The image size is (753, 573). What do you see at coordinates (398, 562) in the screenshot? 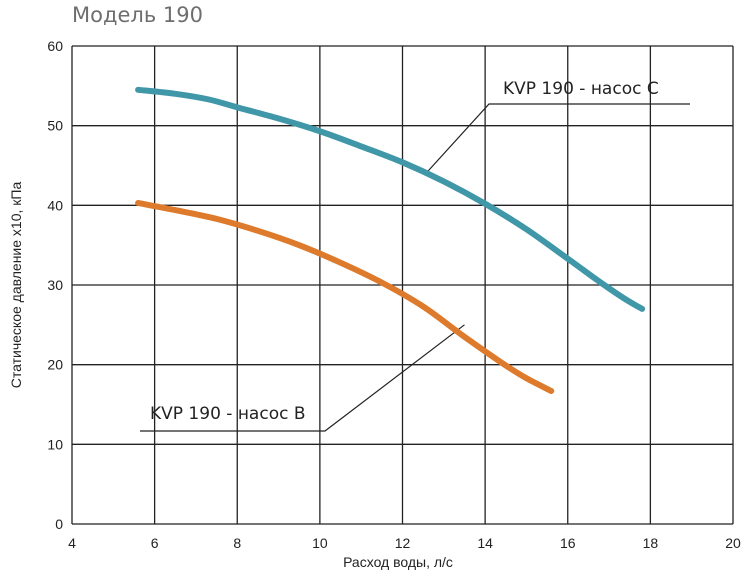
I see `x-axis-label: Расход воды, л/с` at bounding box center [398, 562].